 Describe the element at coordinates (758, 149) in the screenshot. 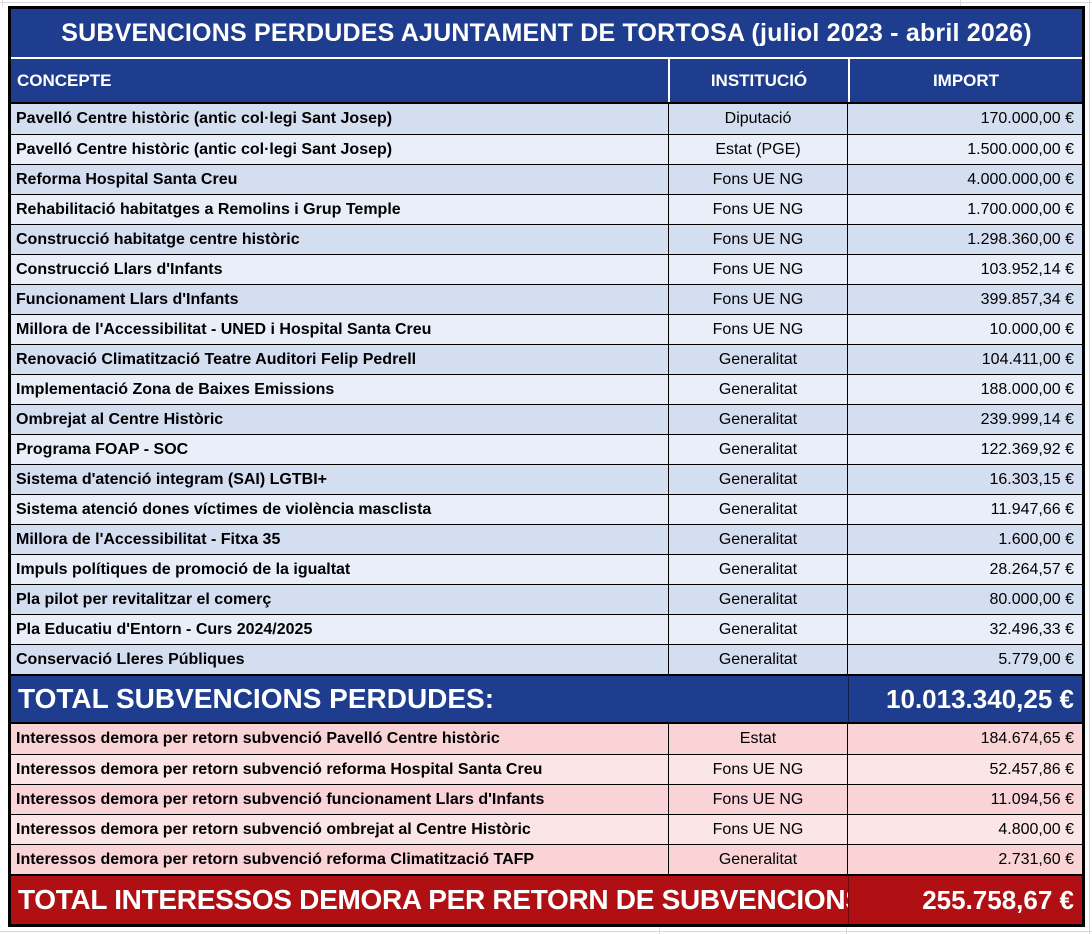

I see `institution-cell: Estat (PGE)` at that location.